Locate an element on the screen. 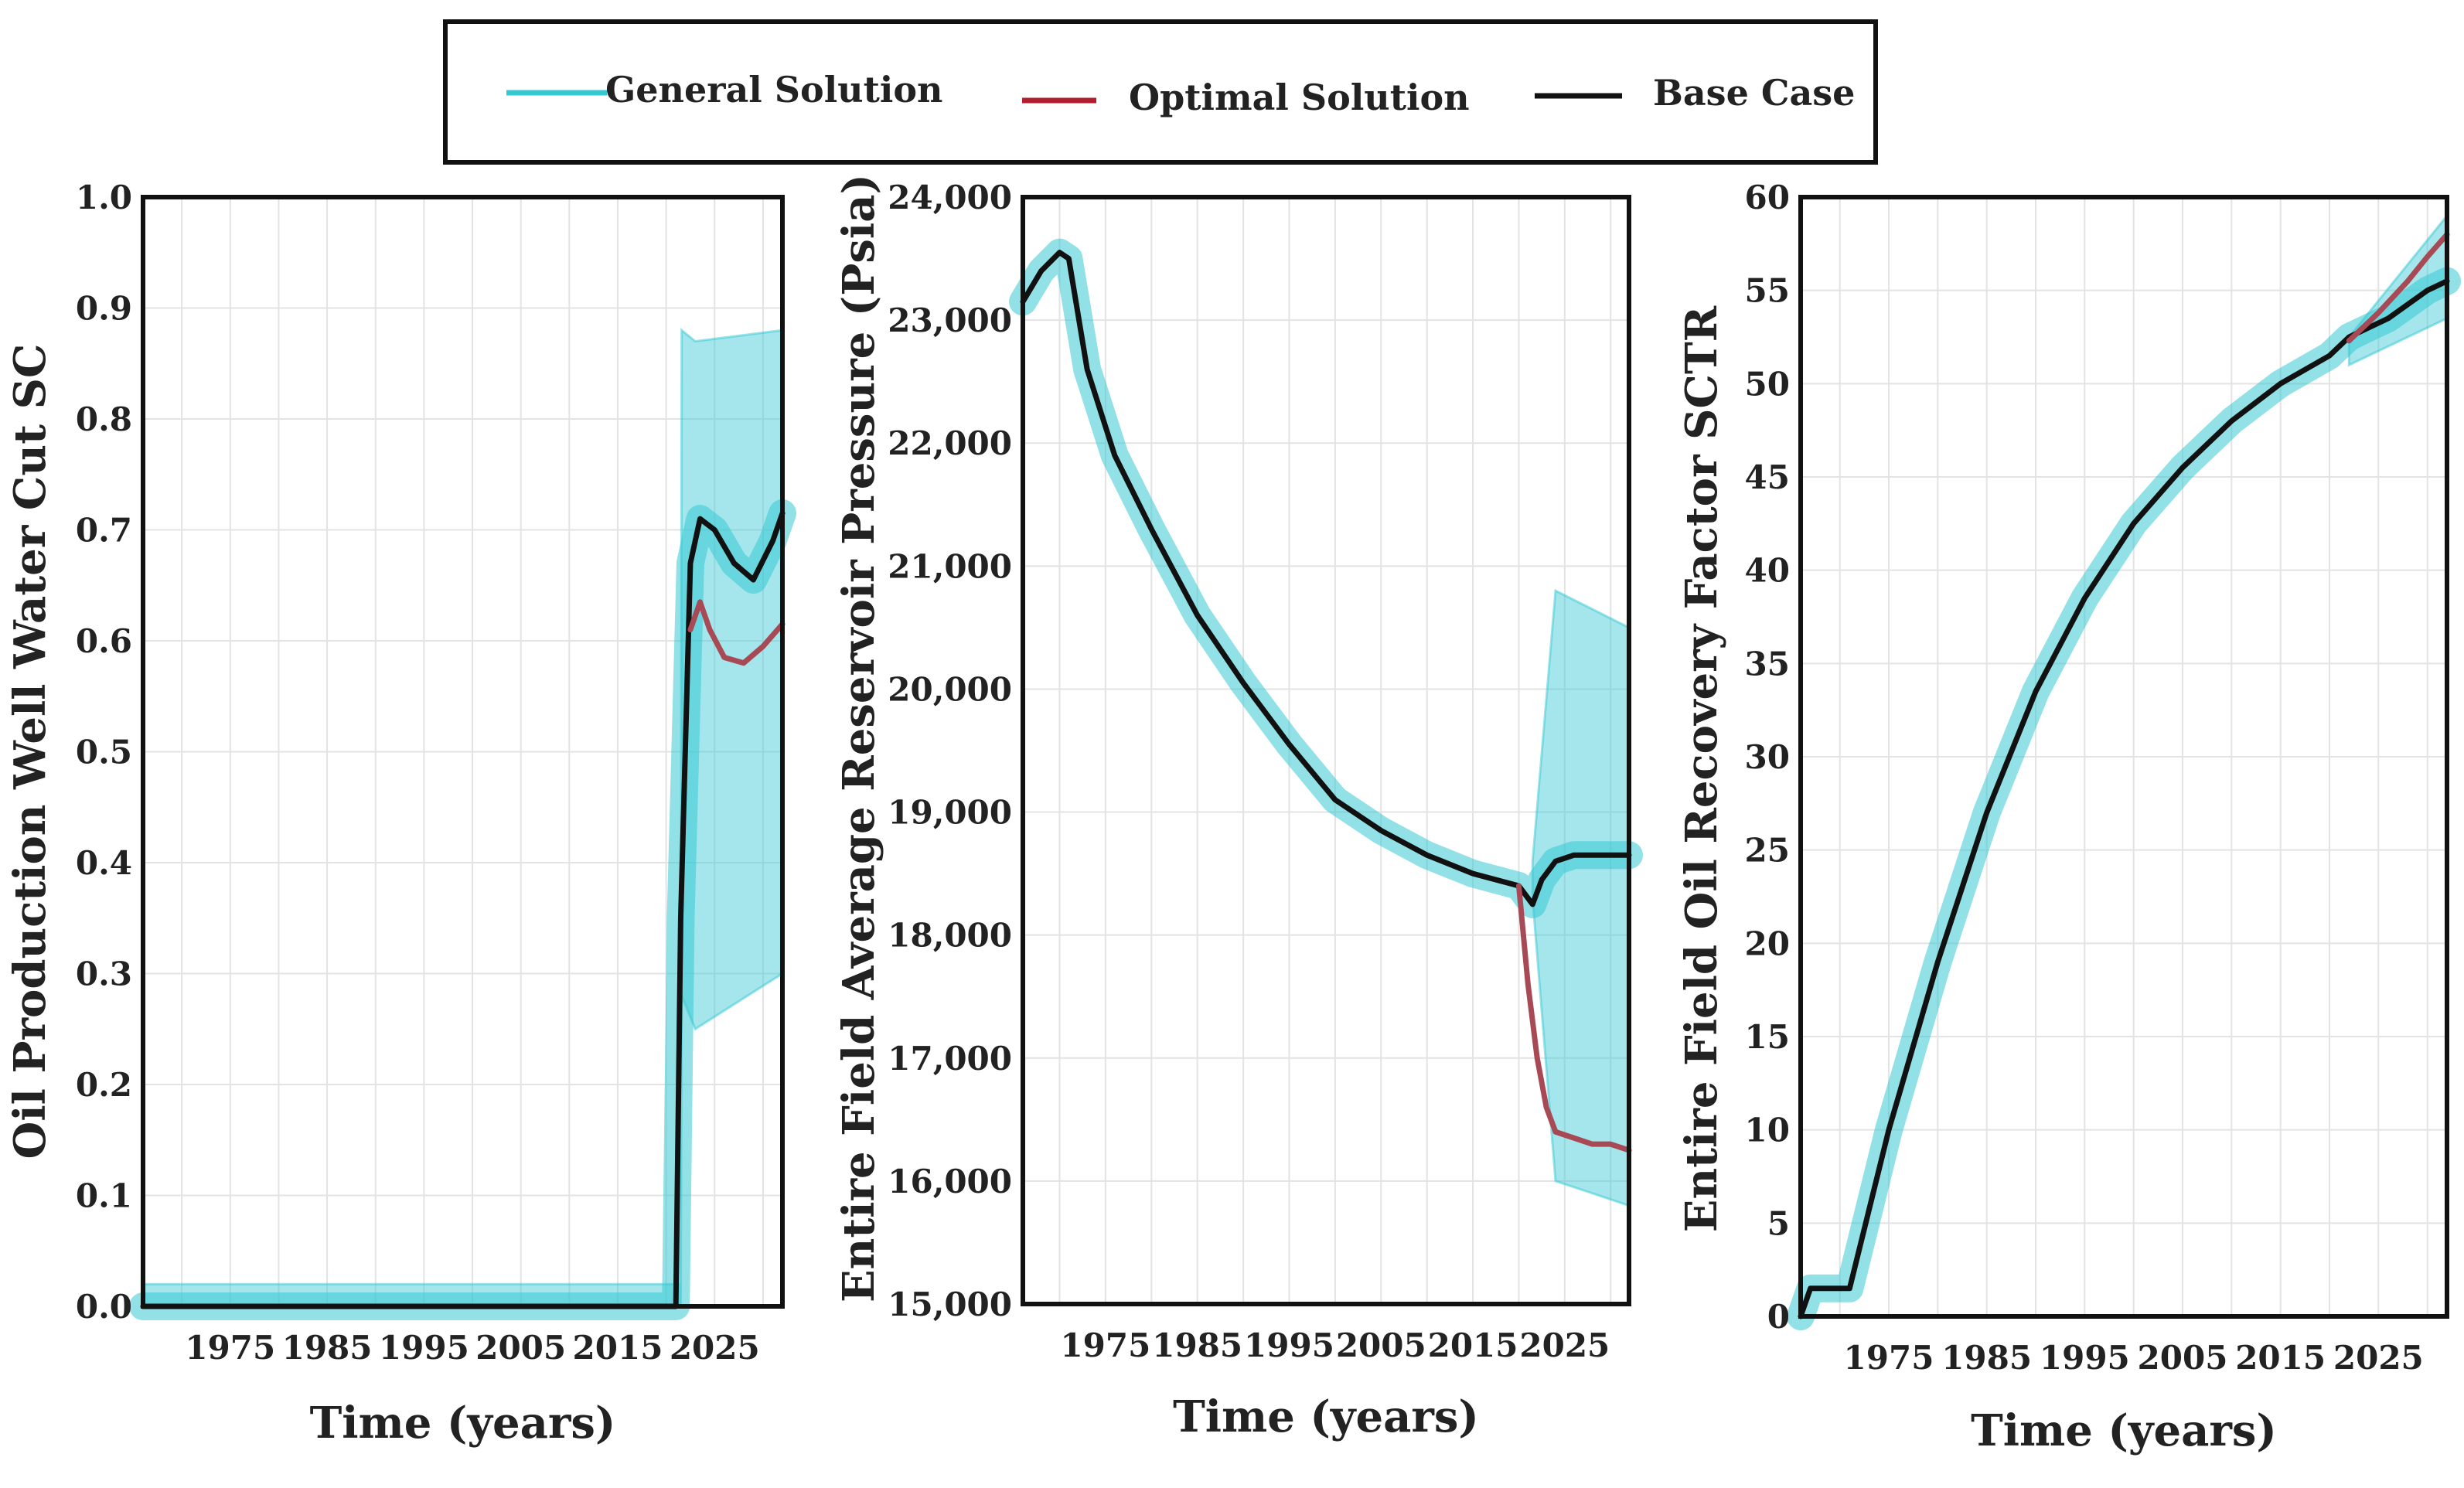  y-tick-label: 50 is located at coordinates (1767, 384).